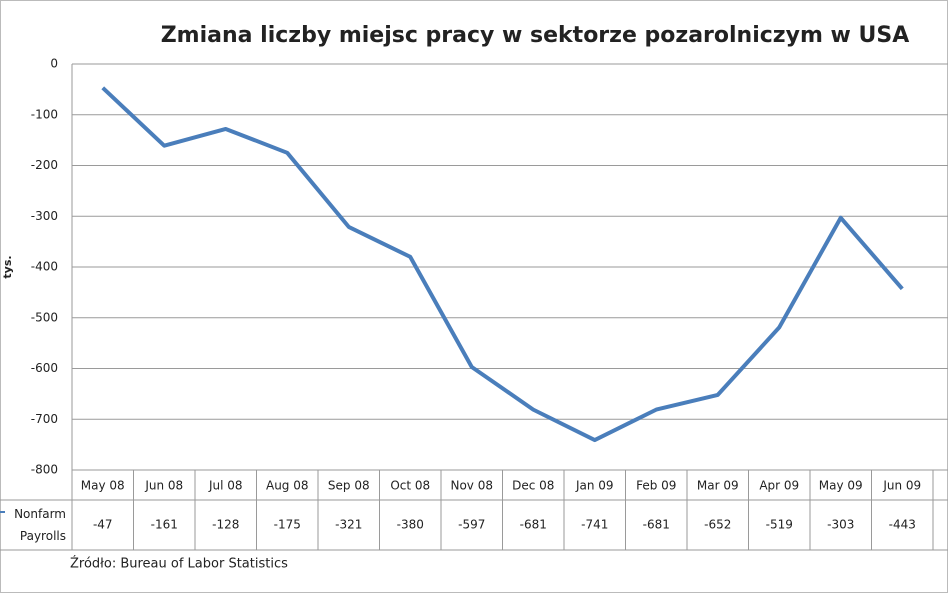 This screenshot has height=593, width=948. Describe the element at coordinates (179, 564) in the screenshot. I see `source: Źródło: Bureau of Labor Statistics` at that location.